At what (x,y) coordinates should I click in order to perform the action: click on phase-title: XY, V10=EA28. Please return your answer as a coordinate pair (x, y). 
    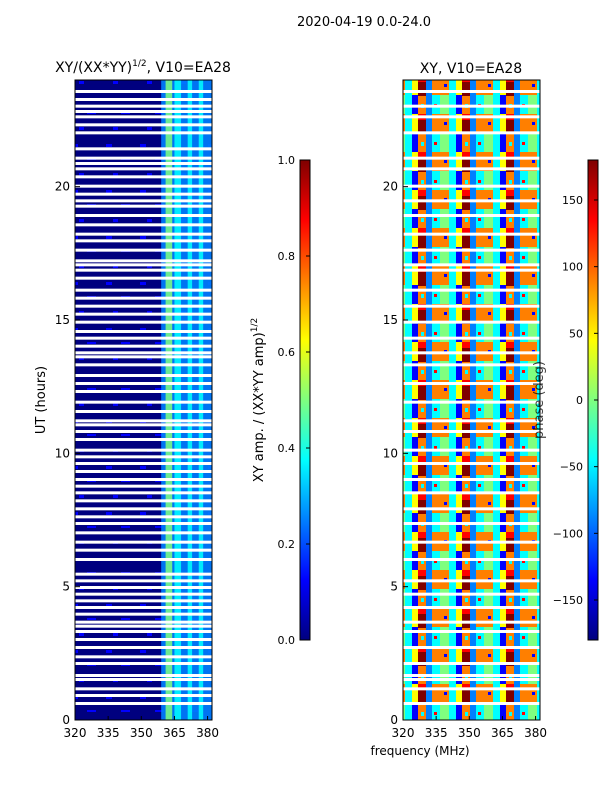
    Looking at the image, I should click on (471, 69).